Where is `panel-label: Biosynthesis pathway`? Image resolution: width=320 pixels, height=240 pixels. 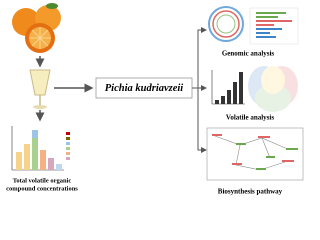
panel-label: Biosynthesis pathway is located at coordinates (250, 192).